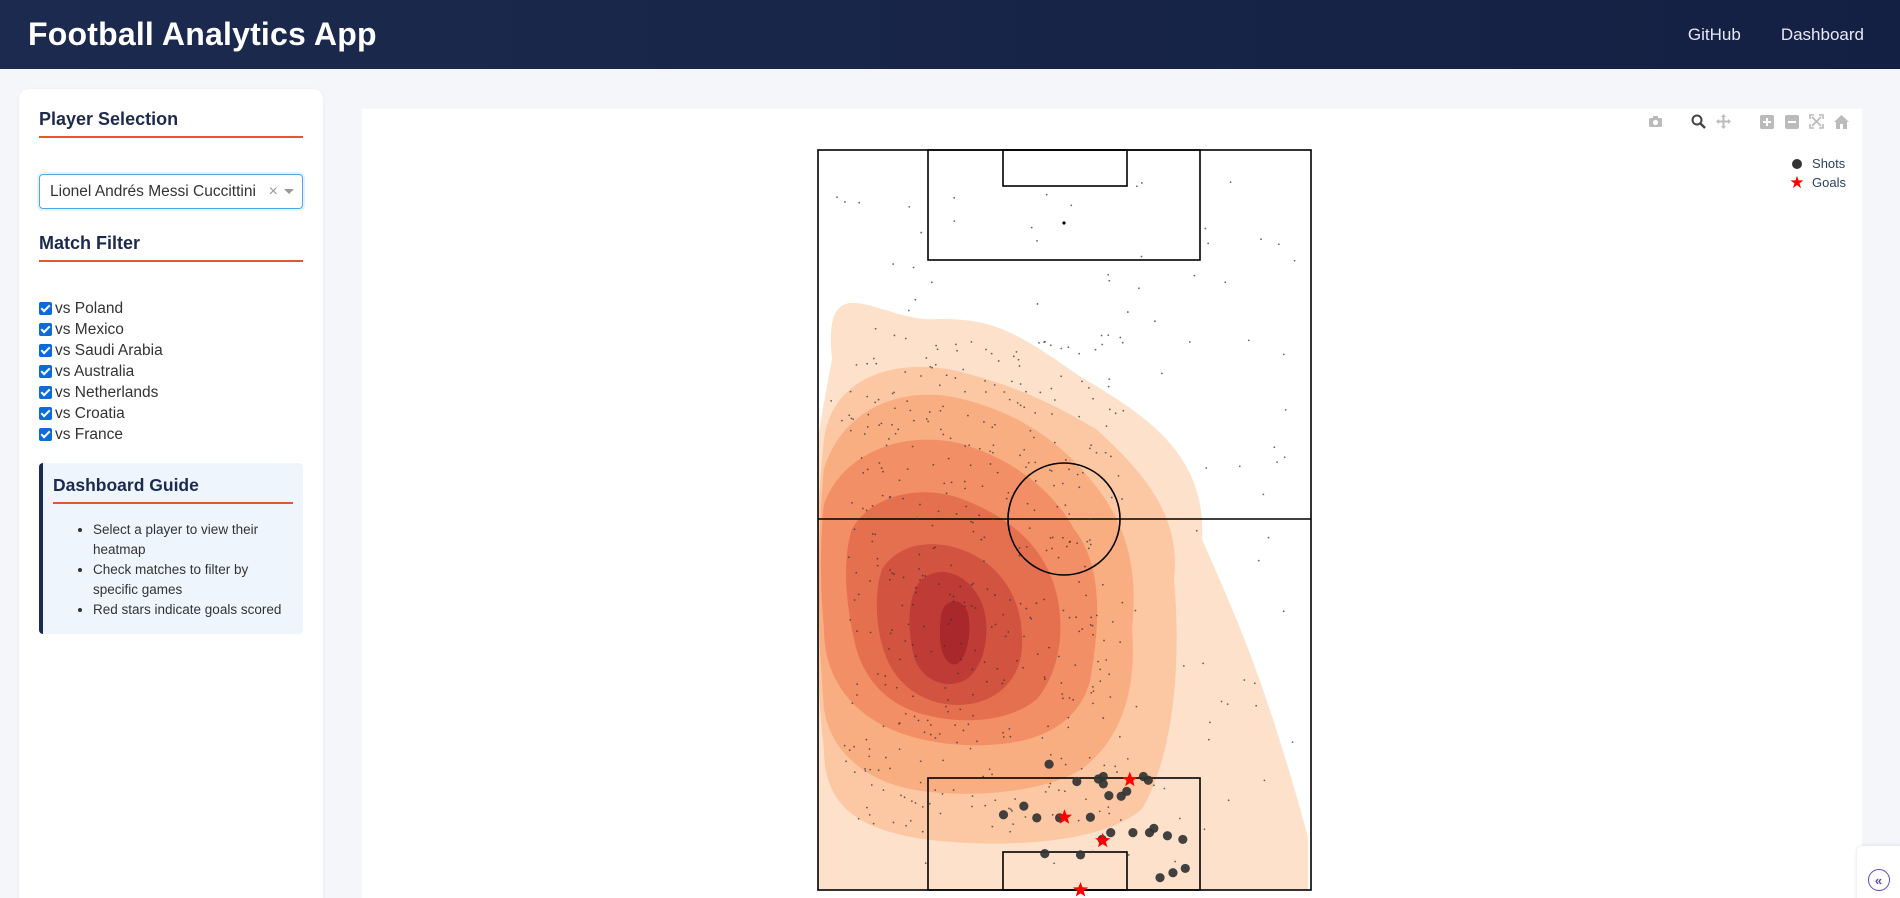 The image size is (1900, 898). Describe the element at coordinates (171, 329) in the screenshot. I see `match-option: vs Mexico` at that location.